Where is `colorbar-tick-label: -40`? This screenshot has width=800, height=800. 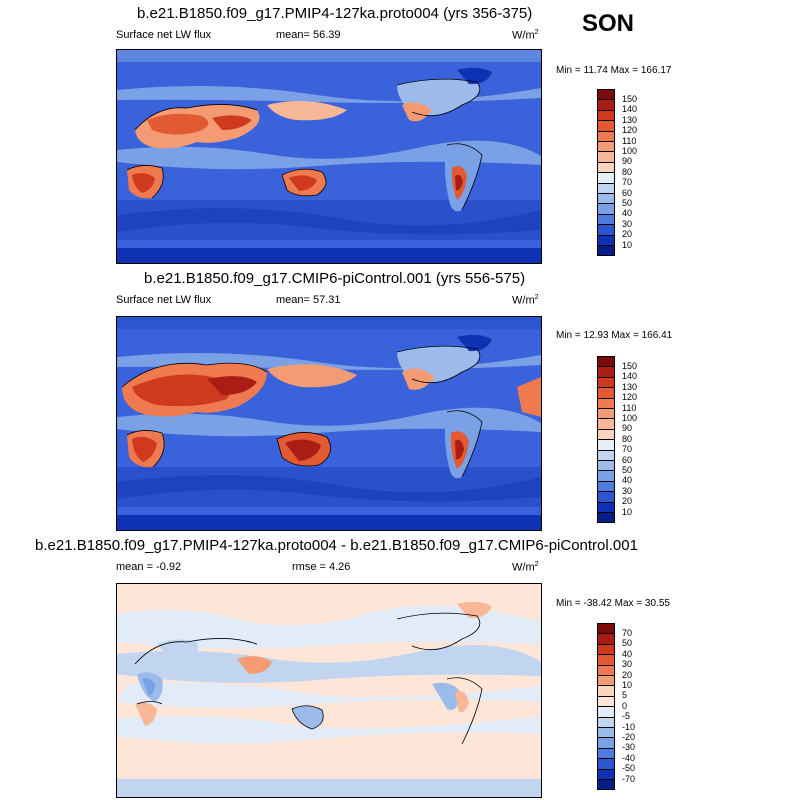
colorbar-tick-label: -40 is located at coordinates (629, 757).